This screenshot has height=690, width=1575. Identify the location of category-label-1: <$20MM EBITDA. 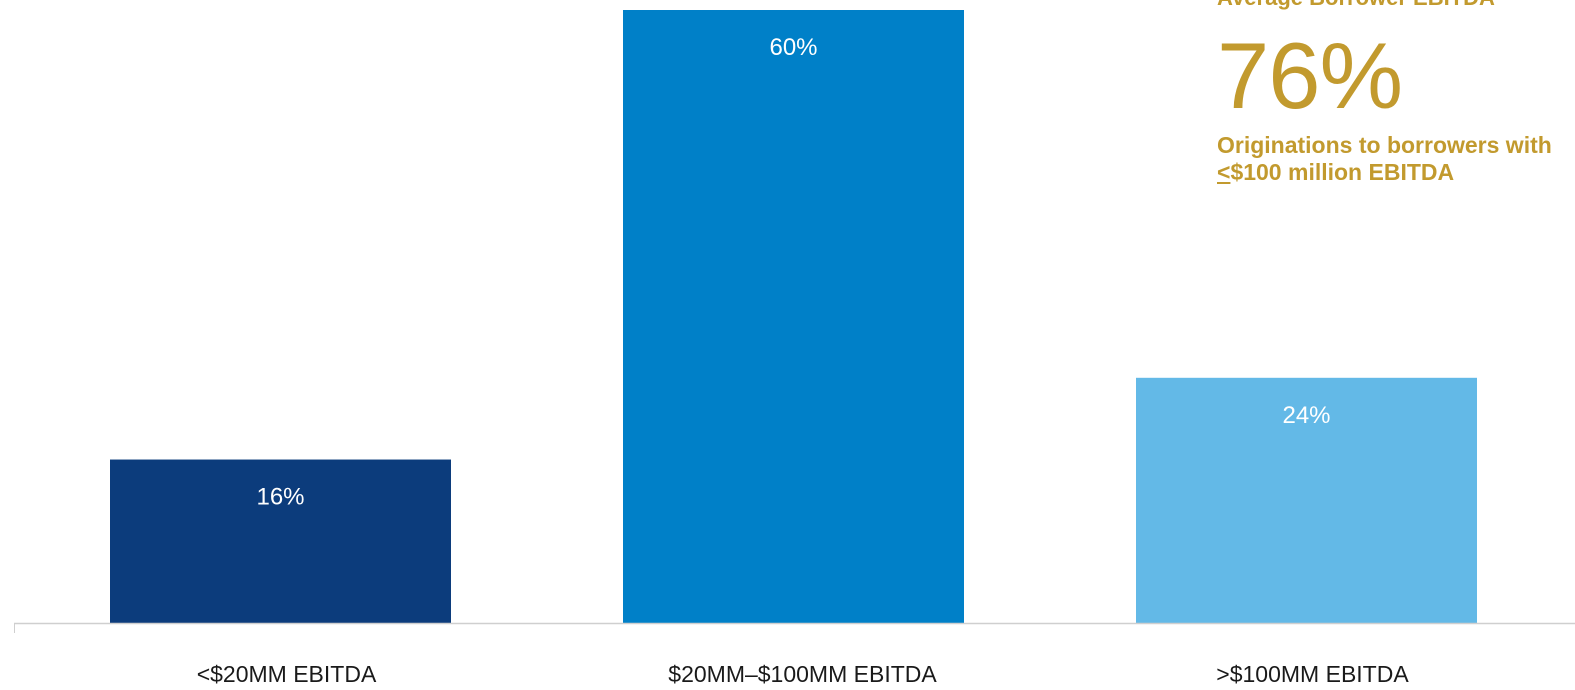
(287, 674).